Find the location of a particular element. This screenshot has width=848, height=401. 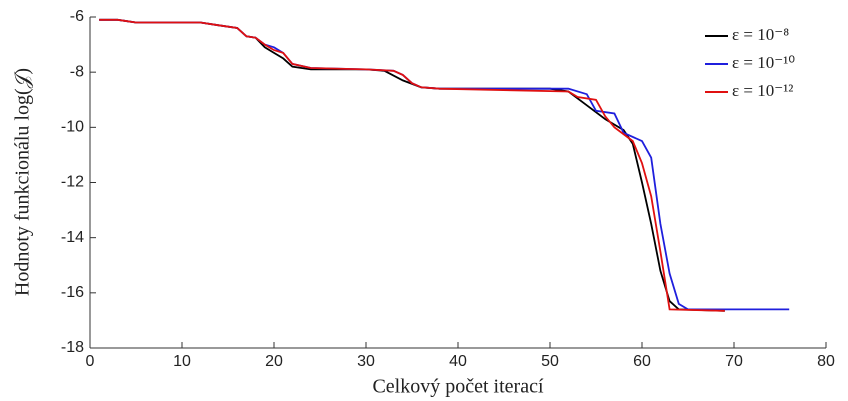

legend-label: ε = 10⁻¹⁰ is located at coordinates (763, 62).